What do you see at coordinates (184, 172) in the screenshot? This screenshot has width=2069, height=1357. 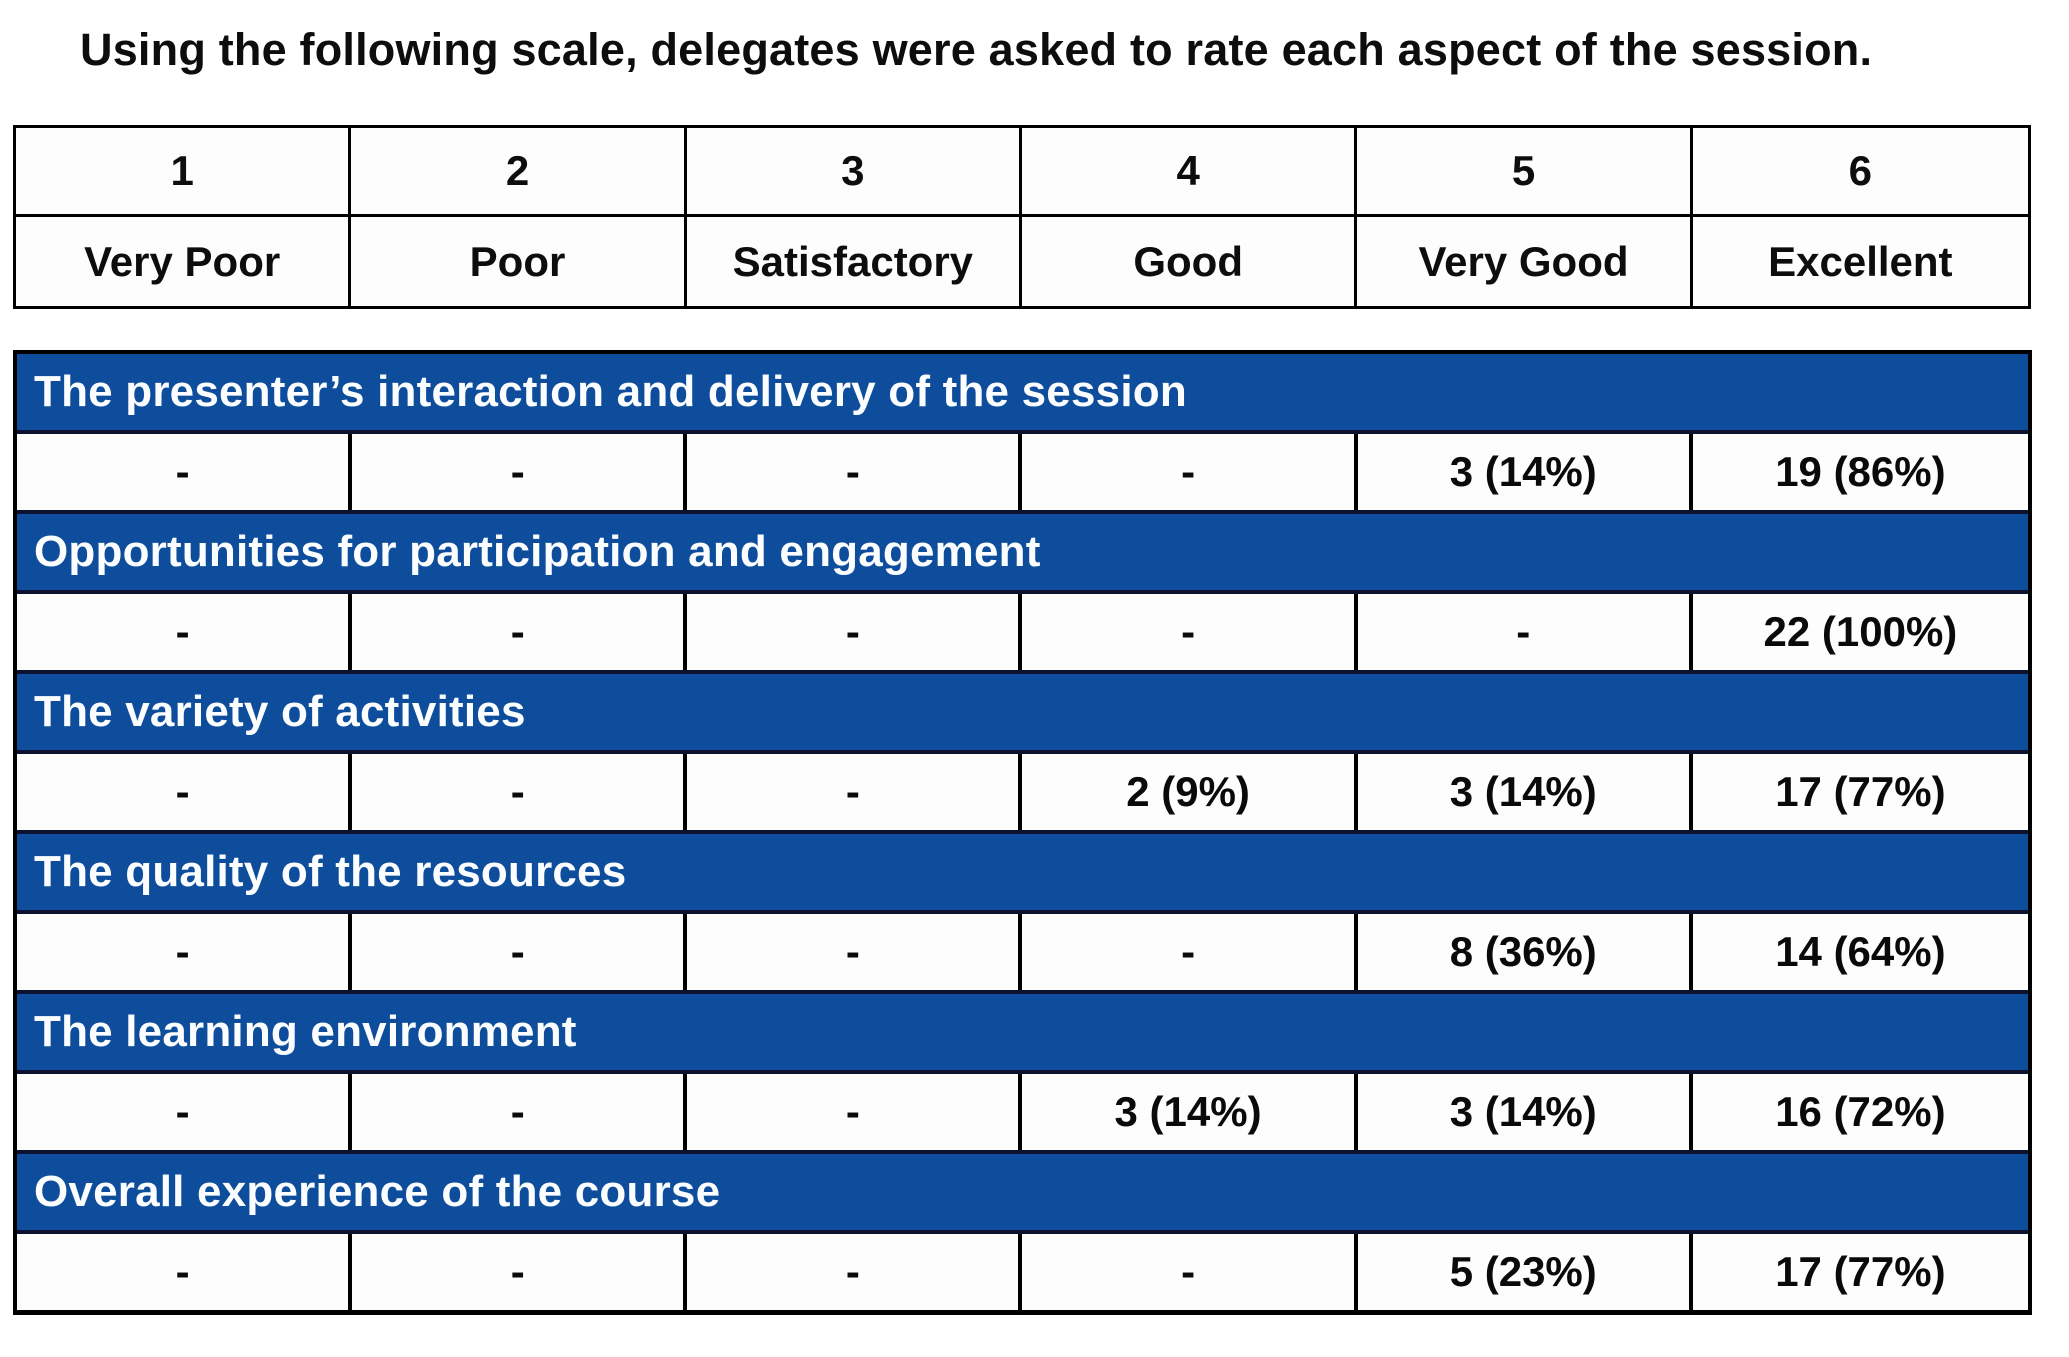 I see `scale-value: 1` at bounding box center [184, 172].